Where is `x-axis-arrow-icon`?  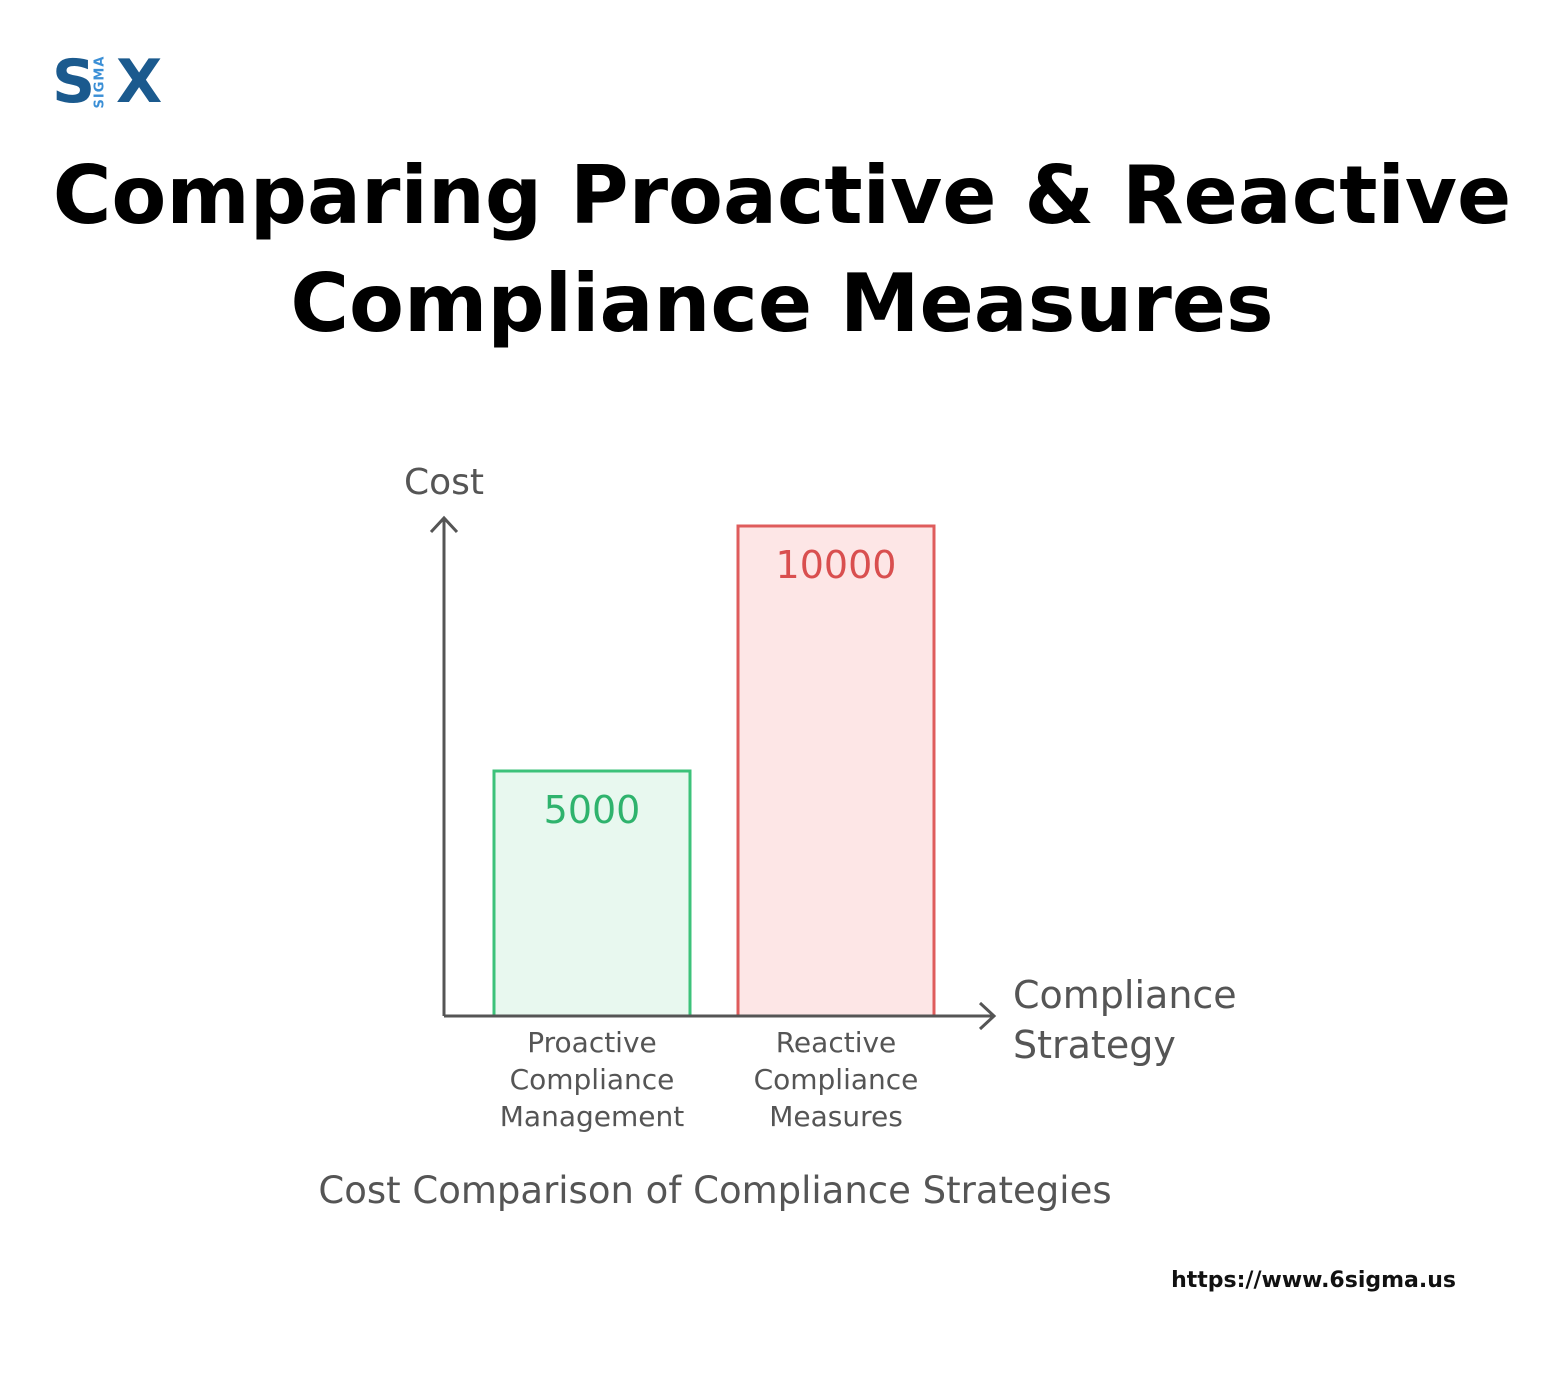
x-axis-arrow-icon is located at coordinates (987, 1016).